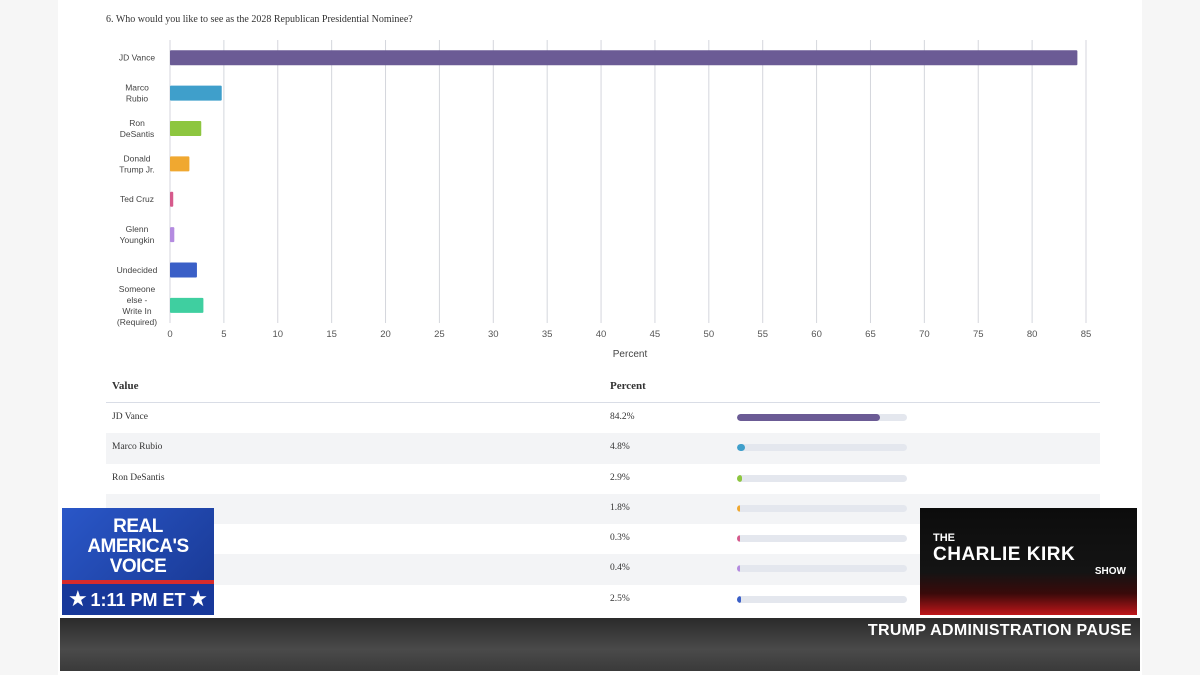 This screenshot has width=1200, height=675. Describe the element at coordinates (603, 418) in the screenshot. I see `table-row: JD Vance 84.2%` at that location.